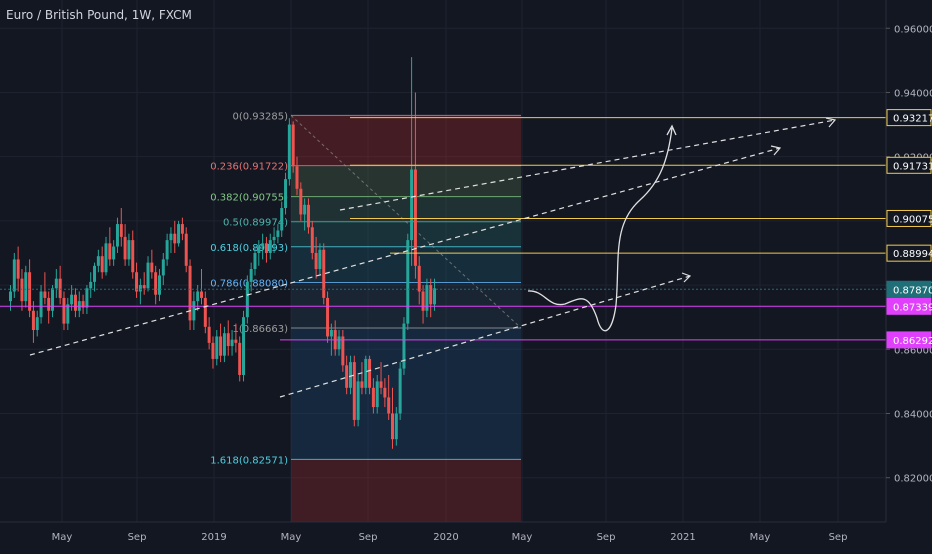  I want to click on fib-band-extension, so click(406, 490).